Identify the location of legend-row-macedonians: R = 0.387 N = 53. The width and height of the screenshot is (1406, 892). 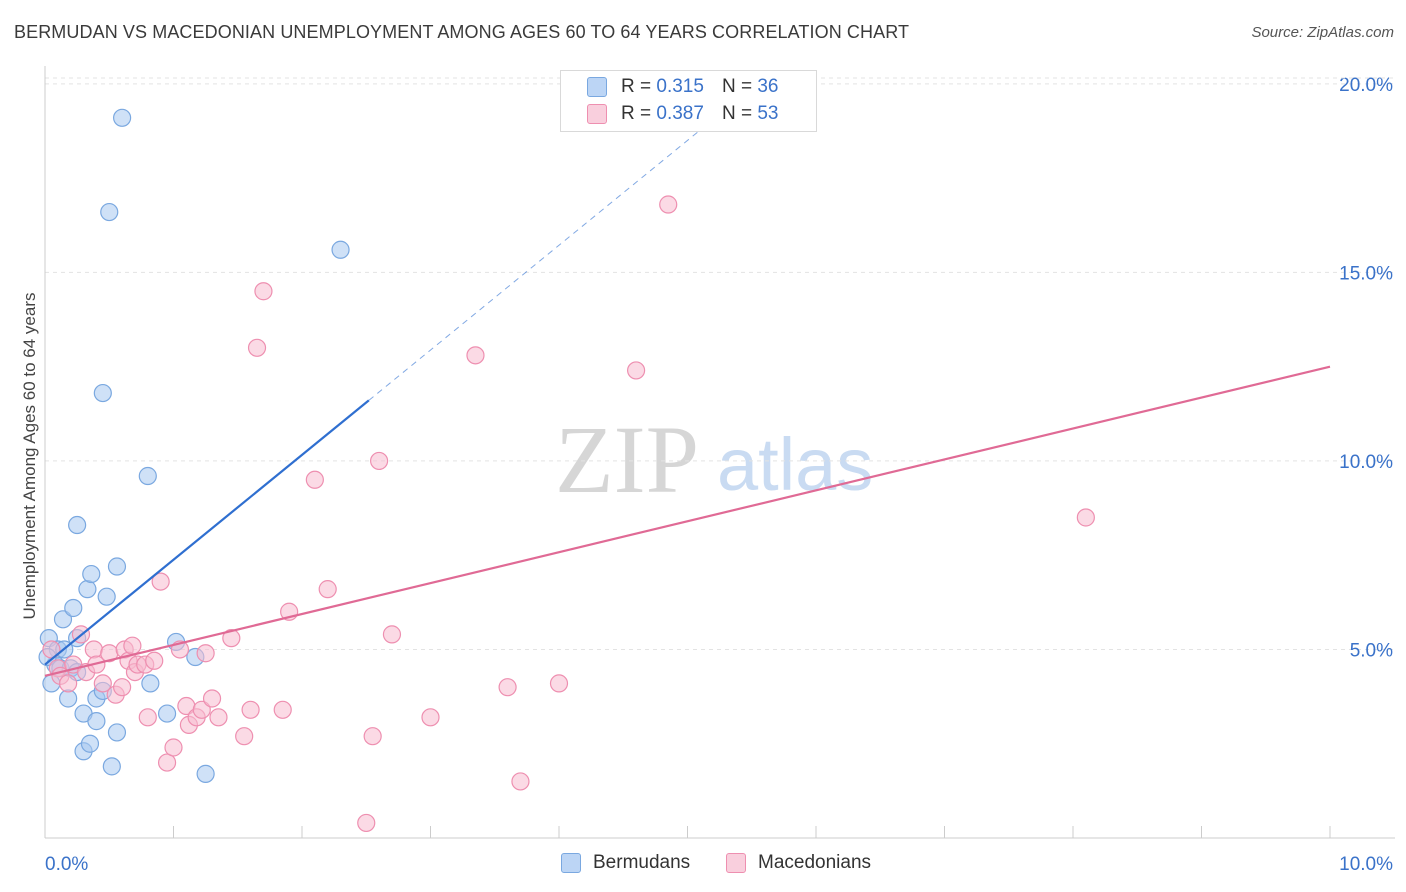
(682, 114).